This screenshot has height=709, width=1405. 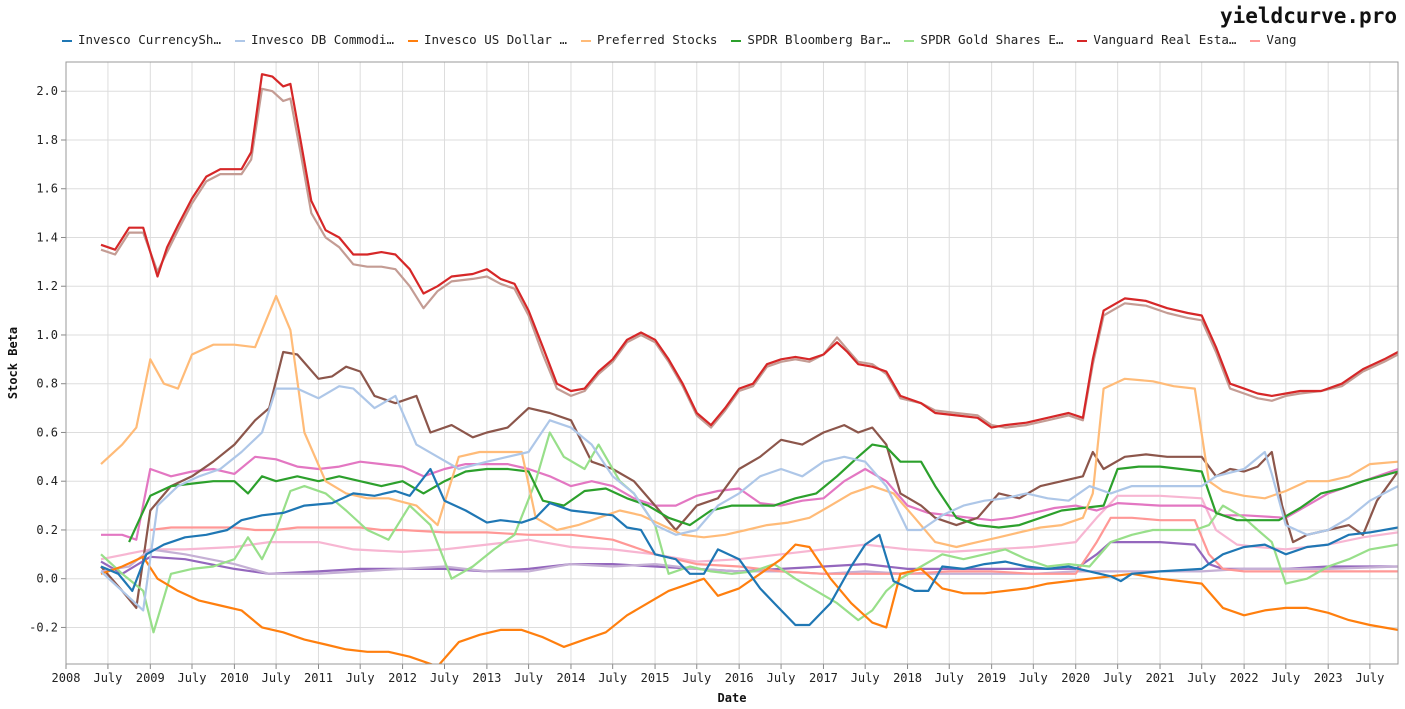 What do you see at coordinates (47, 579) in the screenshot?
I see `y-tick-label: 0.0` at bounding box center [47, 579].